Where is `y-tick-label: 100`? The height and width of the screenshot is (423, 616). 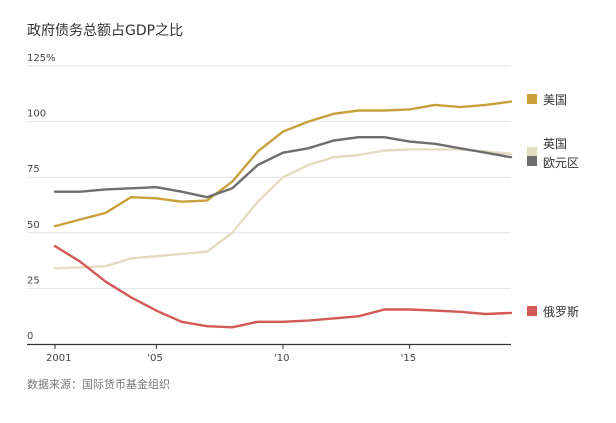 y-tick-label: 100 is located at coordinates (36, 114).